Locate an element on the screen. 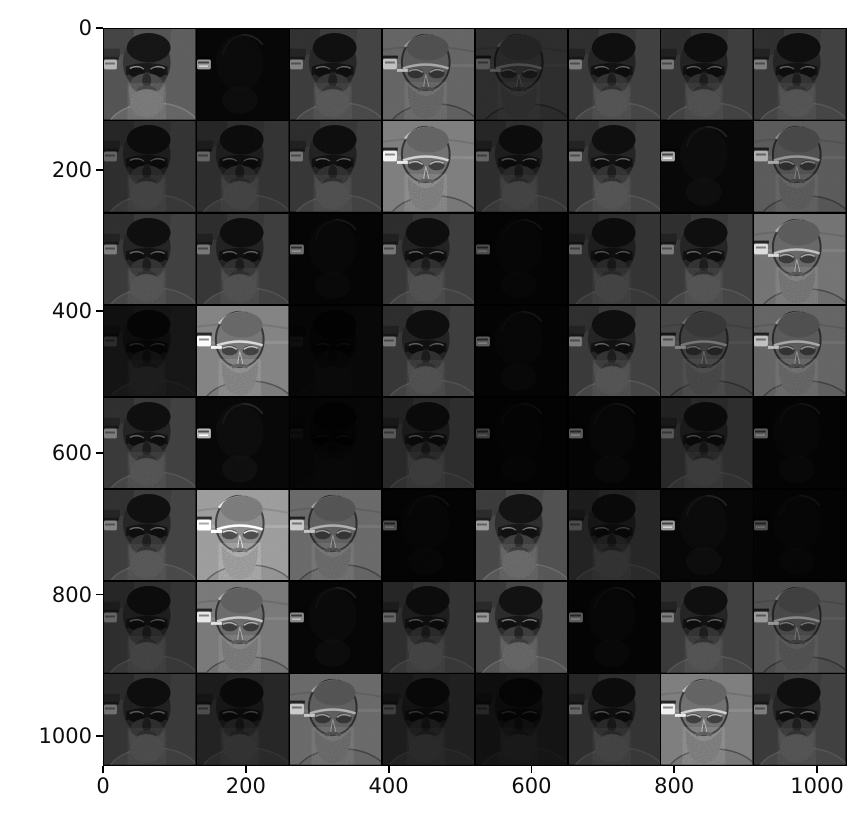 Image resolution: width=868 pixels, height=831 pixels. y-tick-label: 800 is located at coordinates (71, 594).